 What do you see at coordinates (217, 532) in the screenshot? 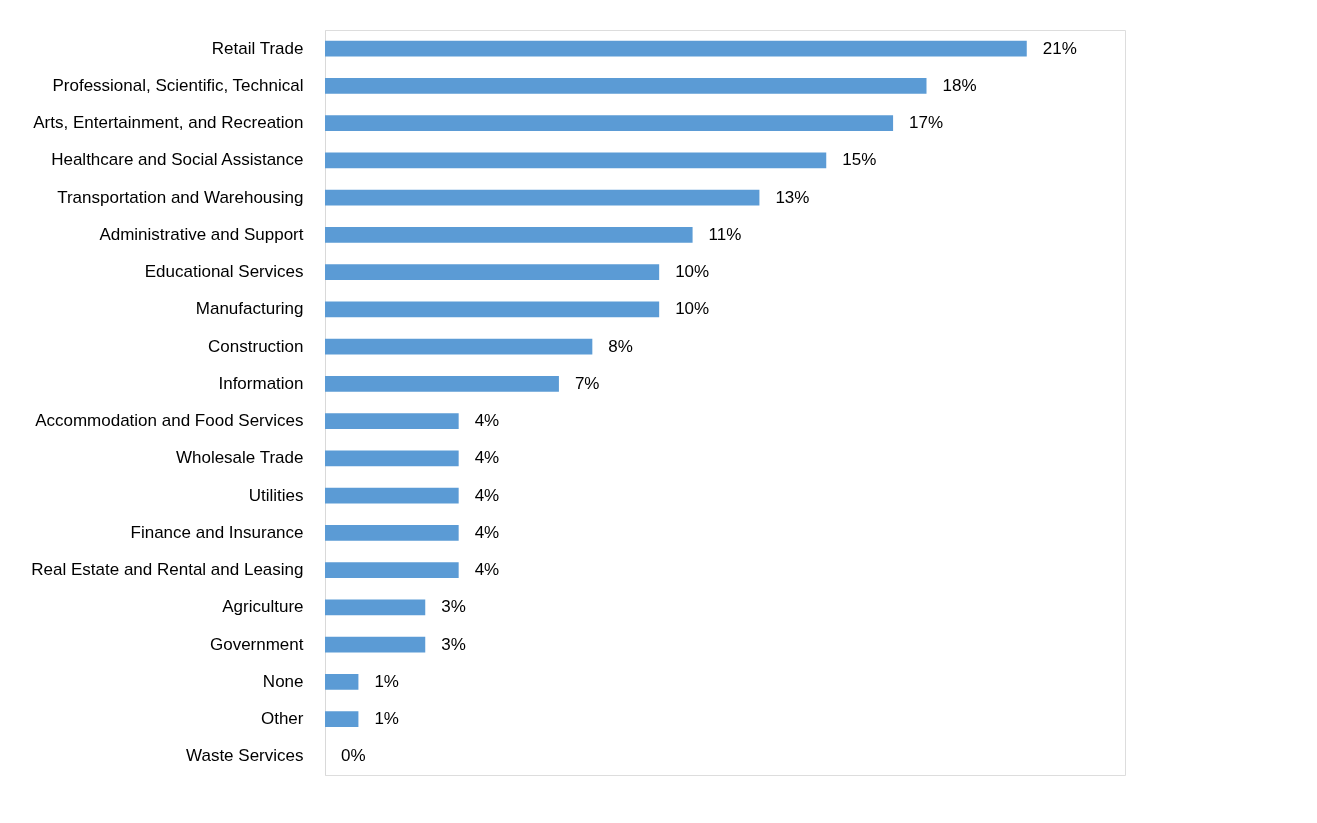
I see `y-tick-label: Finance and Insurance` at bounding box center [217, 532].